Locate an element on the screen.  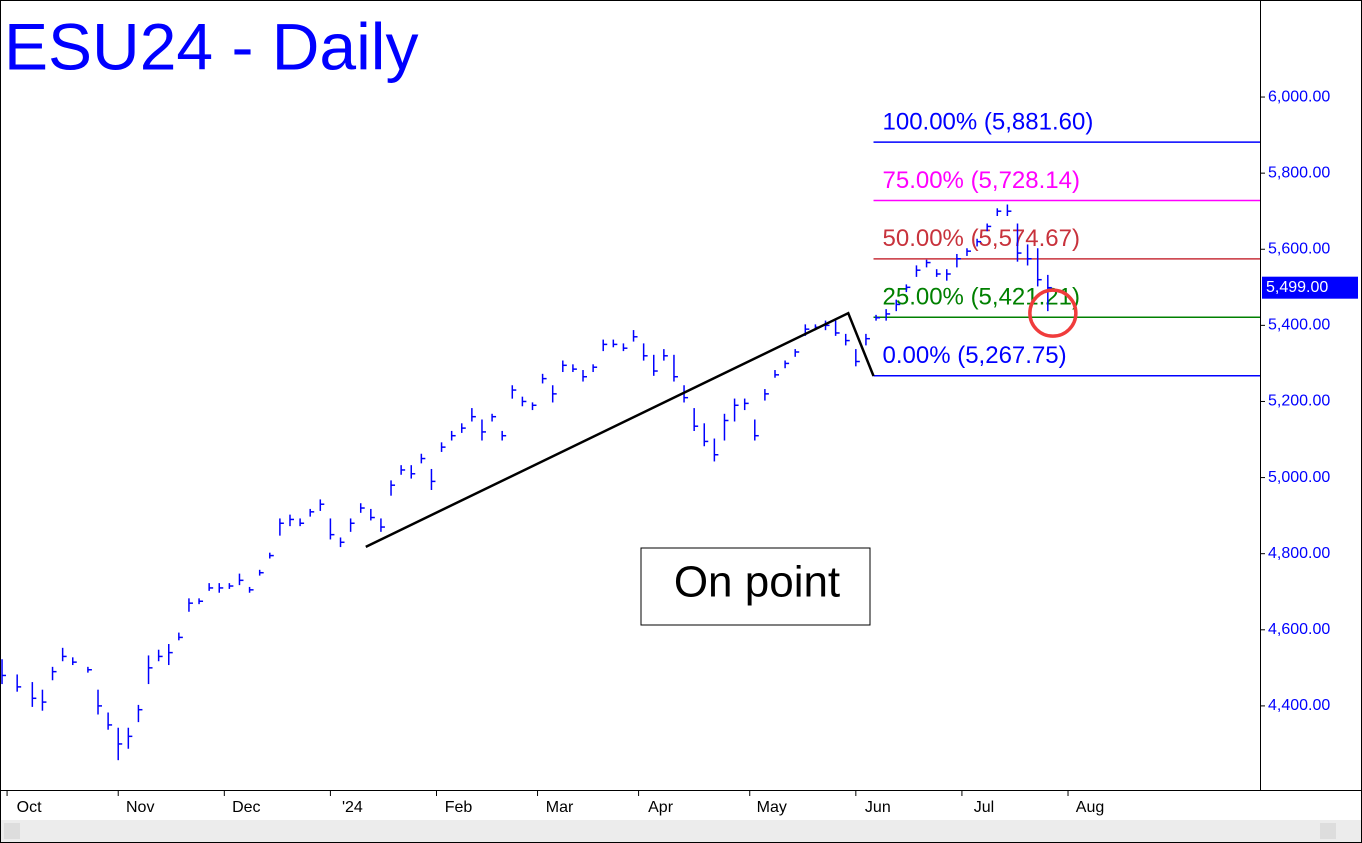
scroll-right is located at coordinates (1328, 831).